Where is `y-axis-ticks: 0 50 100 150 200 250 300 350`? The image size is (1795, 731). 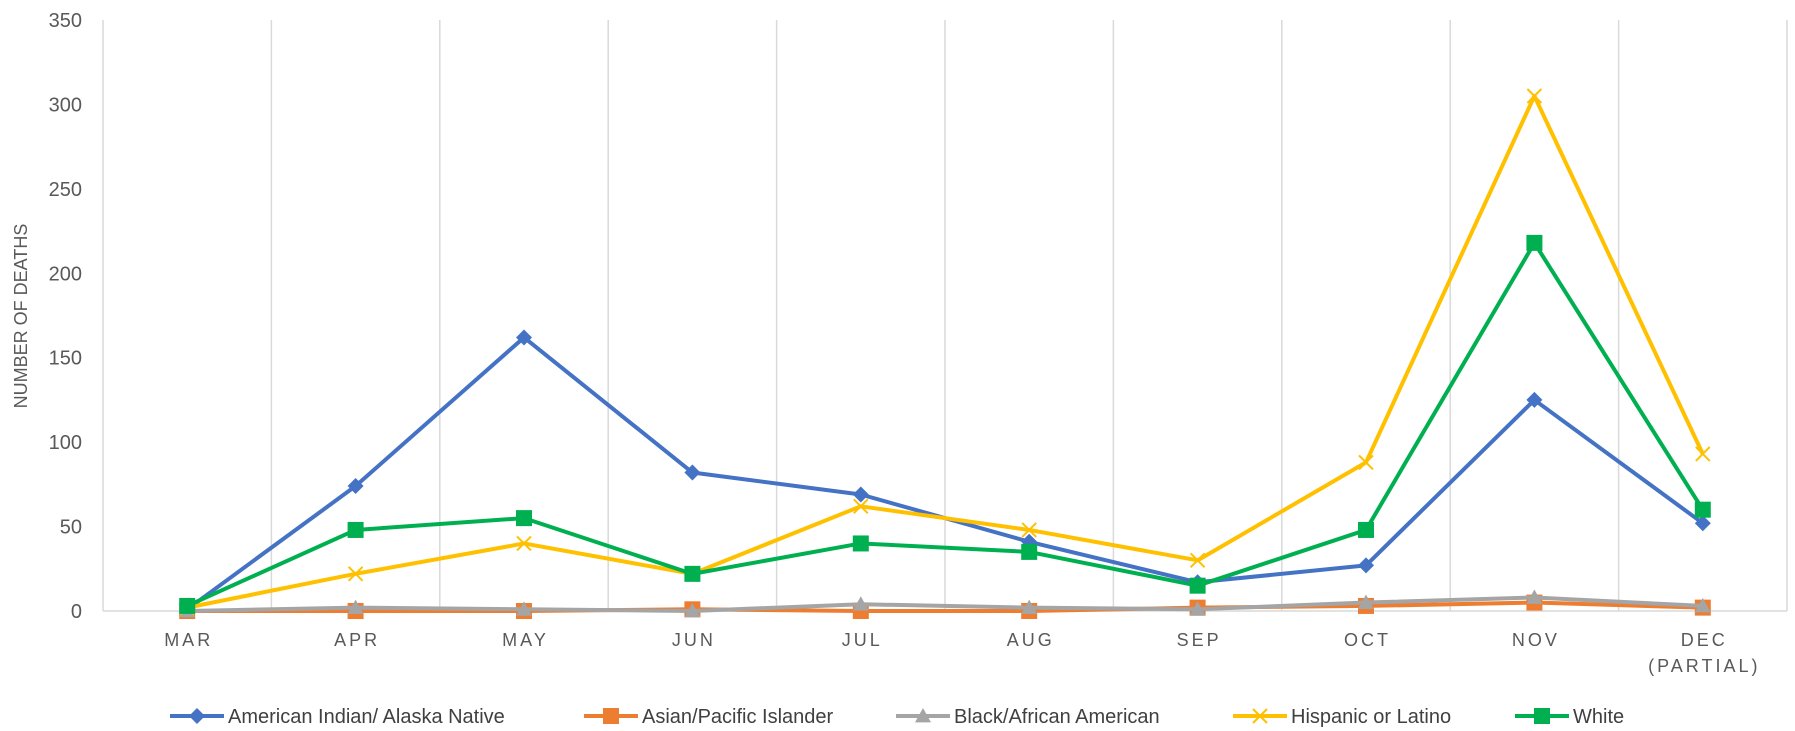 y-axis-ticks: 0 50 100 150 200 250 300 350 is located at coordinates (65, 316).